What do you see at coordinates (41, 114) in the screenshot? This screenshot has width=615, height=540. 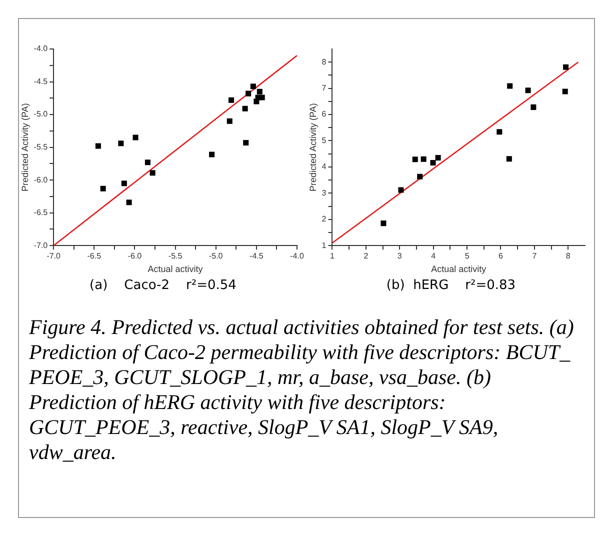 I see `y-tick-label: -5.0` at bounding box center [41, 114].